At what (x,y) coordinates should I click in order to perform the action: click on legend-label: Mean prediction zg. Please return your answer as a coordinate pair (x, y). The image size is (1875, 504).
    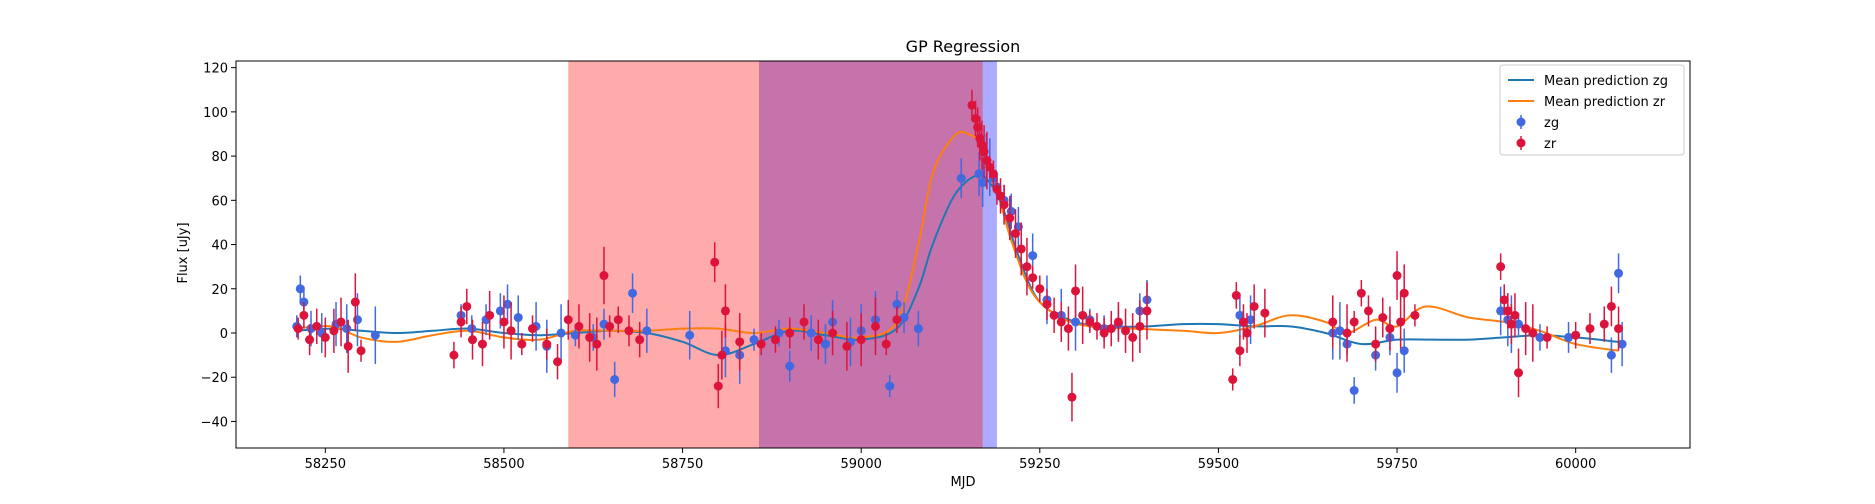
    Looking at the image, I should click on (1606, 81).